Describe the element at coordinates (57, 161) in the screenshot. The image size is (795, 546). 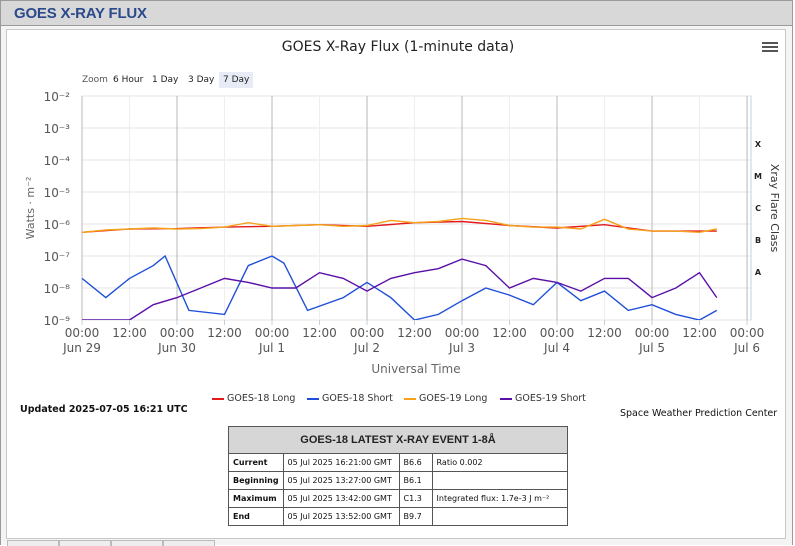
I see `y-tick-label: 10⁻⁴` at that location.